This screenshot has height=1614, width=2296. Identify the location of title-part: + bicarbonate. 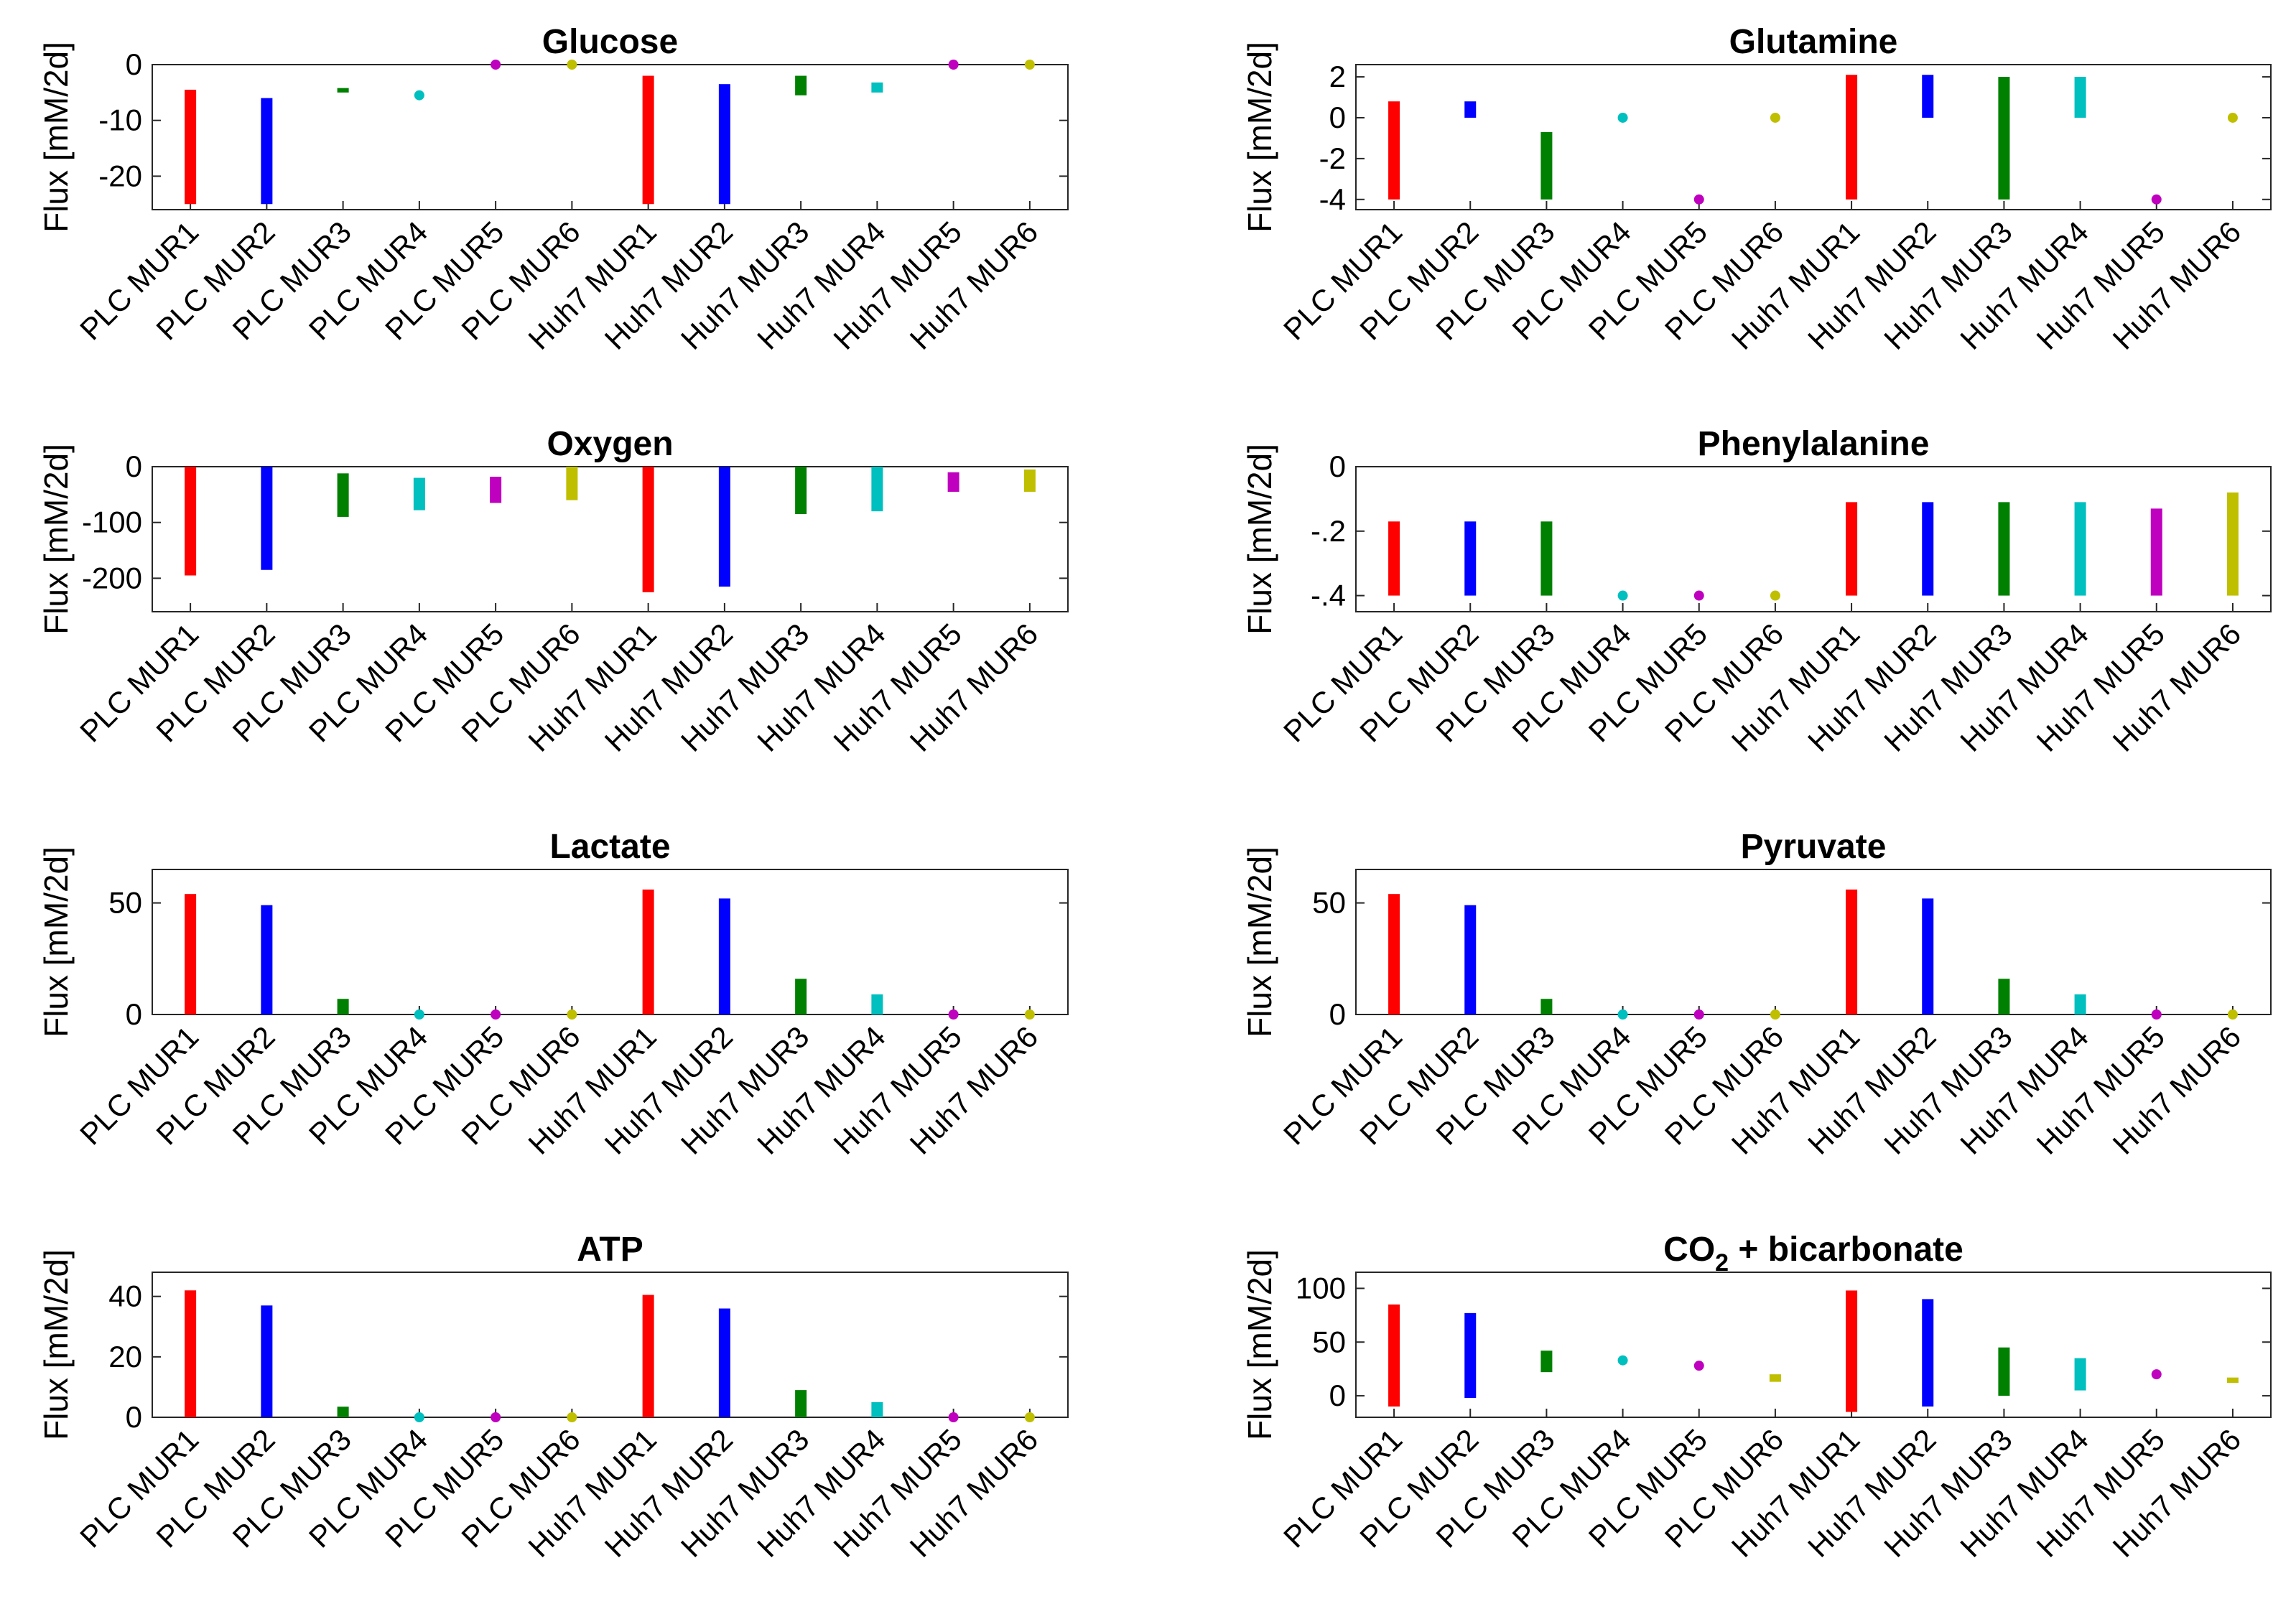
(1846, 1250).